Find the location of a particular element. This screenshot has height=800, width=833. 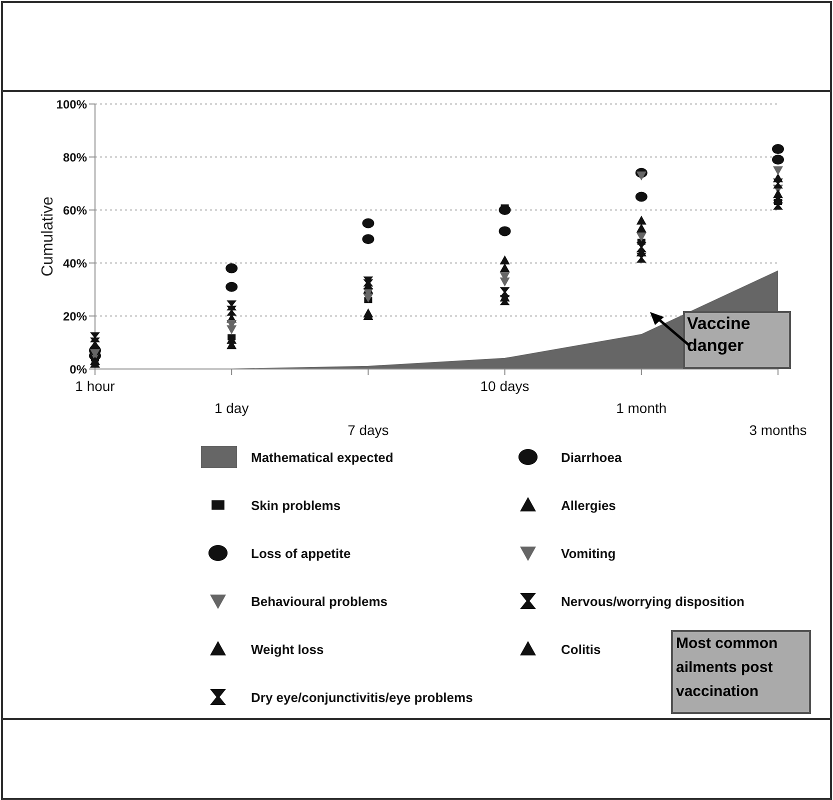

y-tick-label: 40% is located at coordinates (75, 263).